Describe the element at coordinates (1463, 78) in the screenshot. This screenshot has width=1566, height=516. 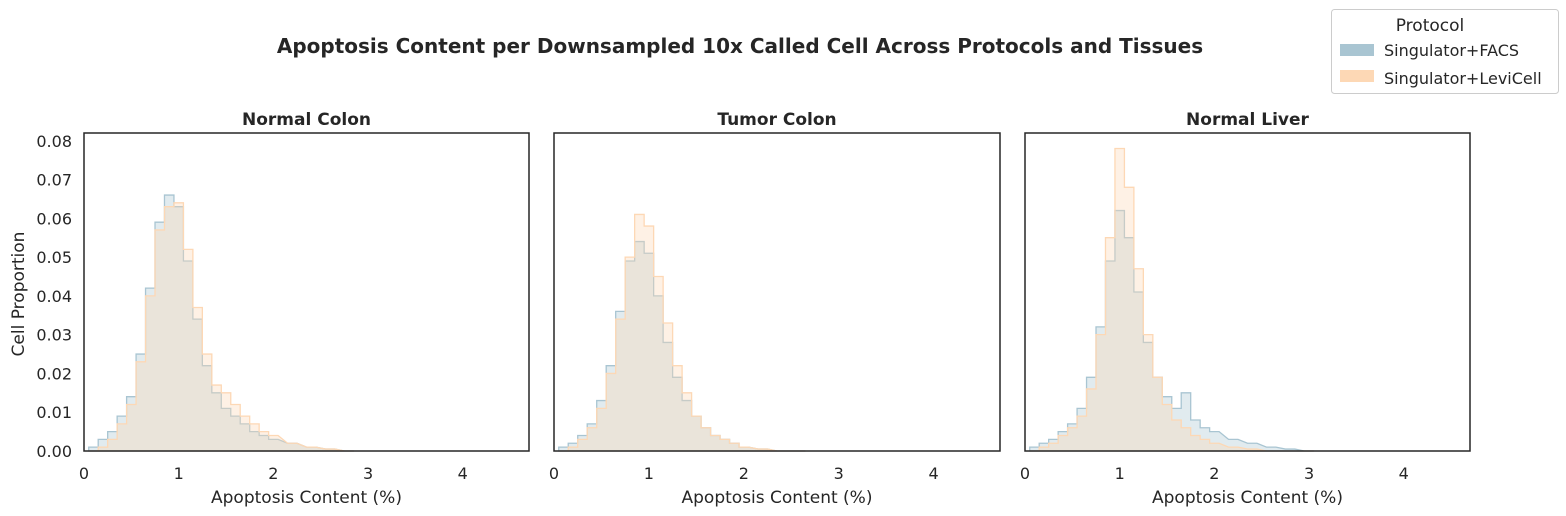
I see `legend-label-levicell: Singulator+LeviCell` at that location.